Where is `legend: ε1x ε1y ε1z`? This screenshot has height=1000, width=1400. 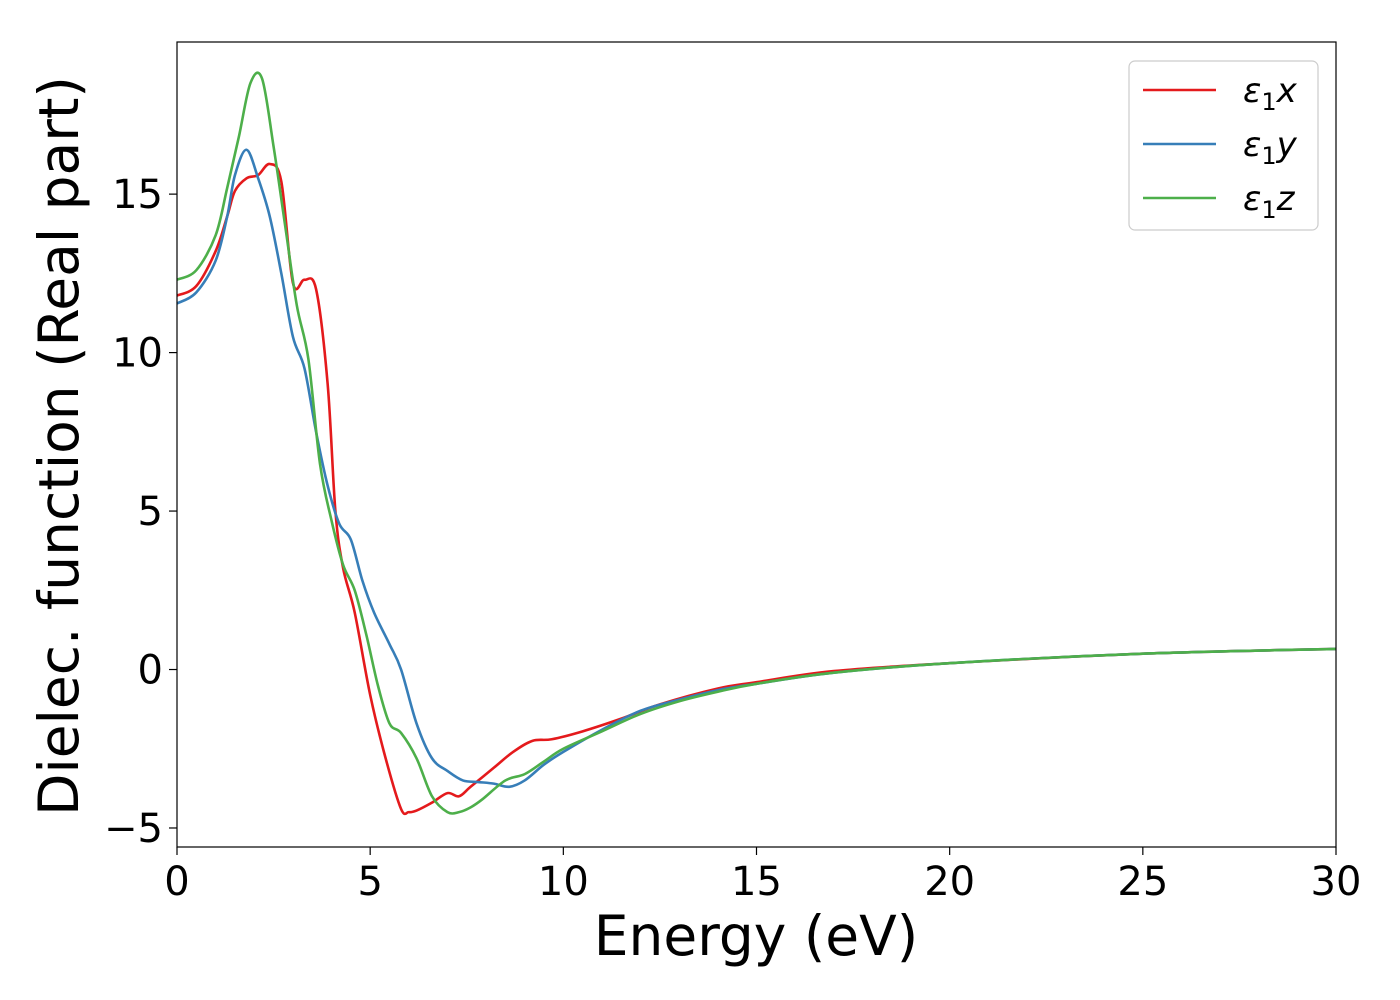 legend: ε1x ε1y ε1z is located at coordinates (1223, 145).